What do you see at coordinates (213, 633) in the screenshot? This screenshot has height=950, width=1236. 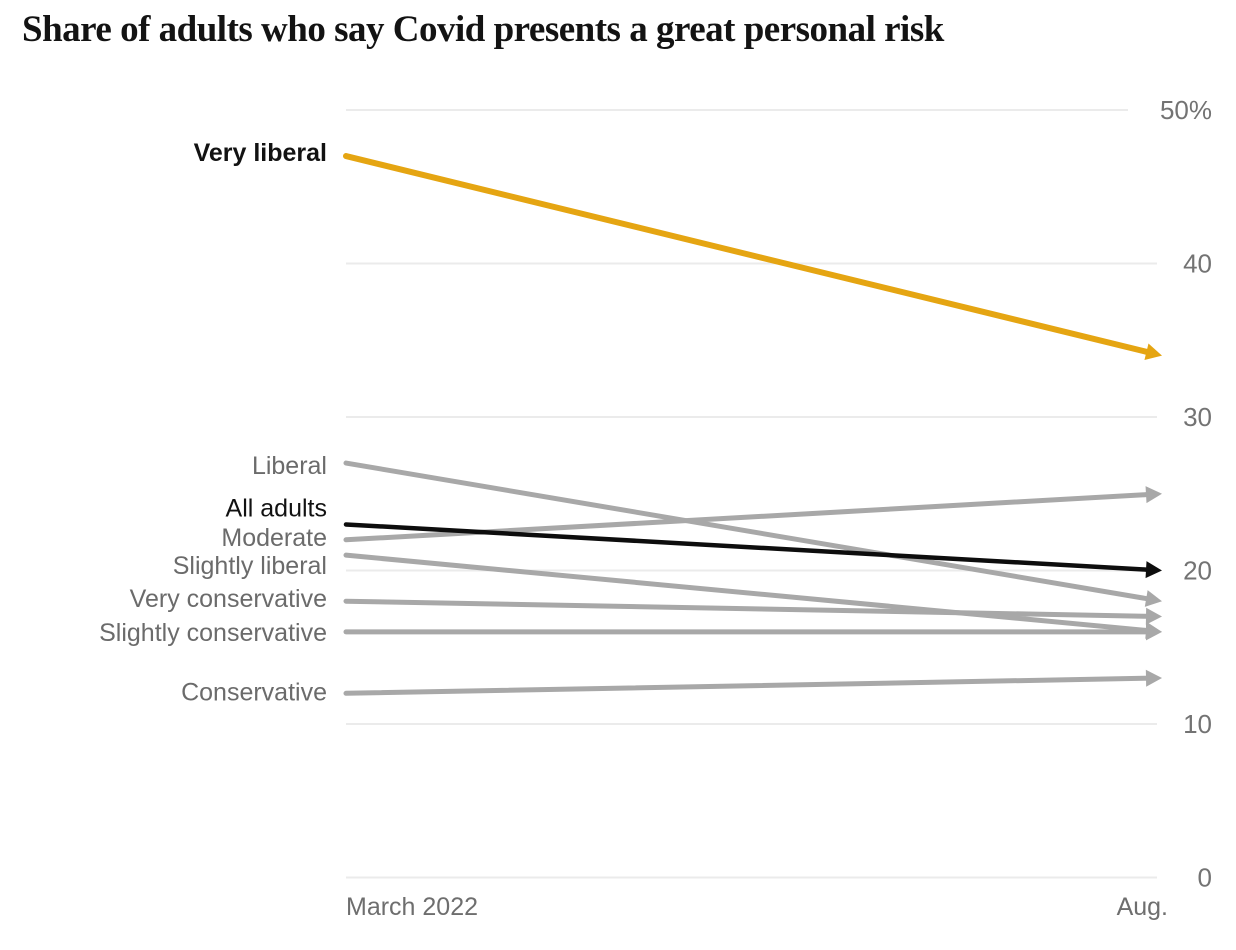 I see `series-label-slightly-conservative: Slightly conservative` at bounding box center [213, 633].